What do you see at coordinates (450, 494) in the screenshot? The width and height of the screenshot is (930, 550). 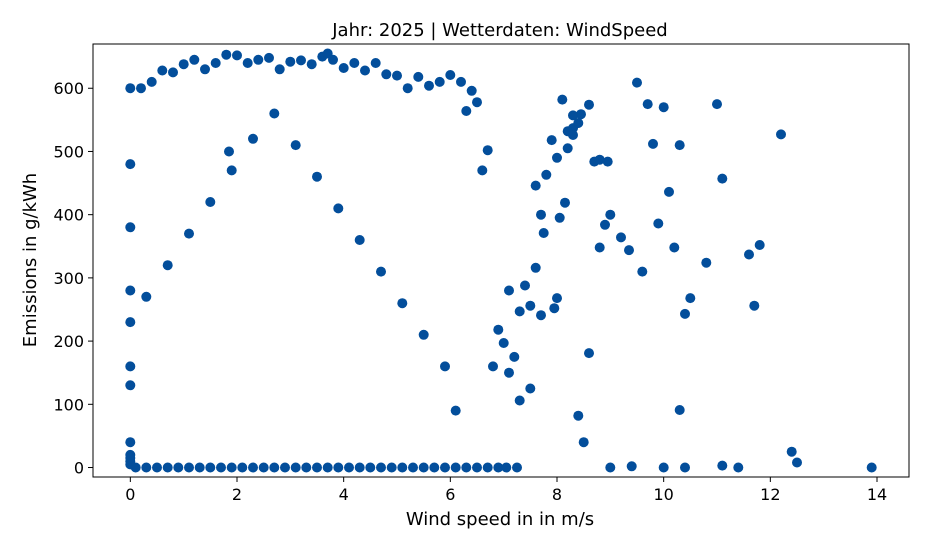 I see `x-tick-label: 6` at bounding box center [450, 494].